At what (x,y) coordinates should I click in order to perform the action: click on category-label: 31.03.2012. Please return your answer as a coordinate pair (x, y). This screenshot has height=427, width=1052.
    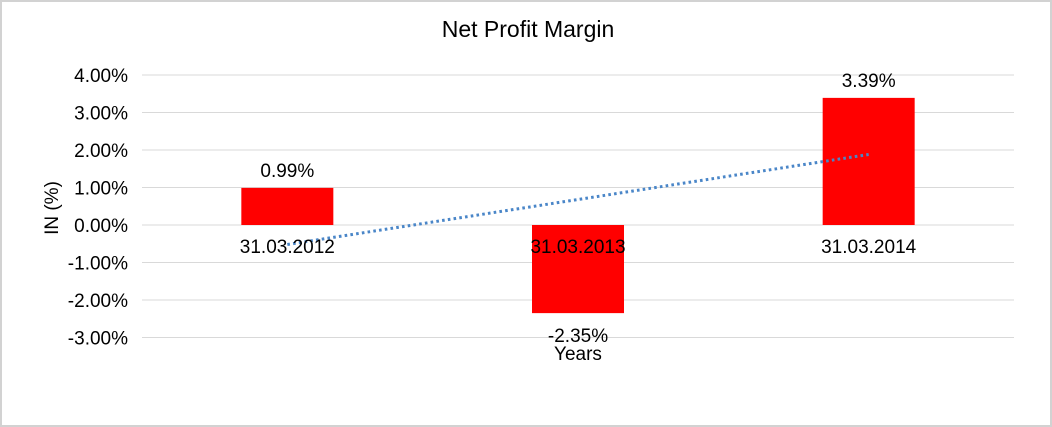
    Looking at the image, I should click on (287, 247).